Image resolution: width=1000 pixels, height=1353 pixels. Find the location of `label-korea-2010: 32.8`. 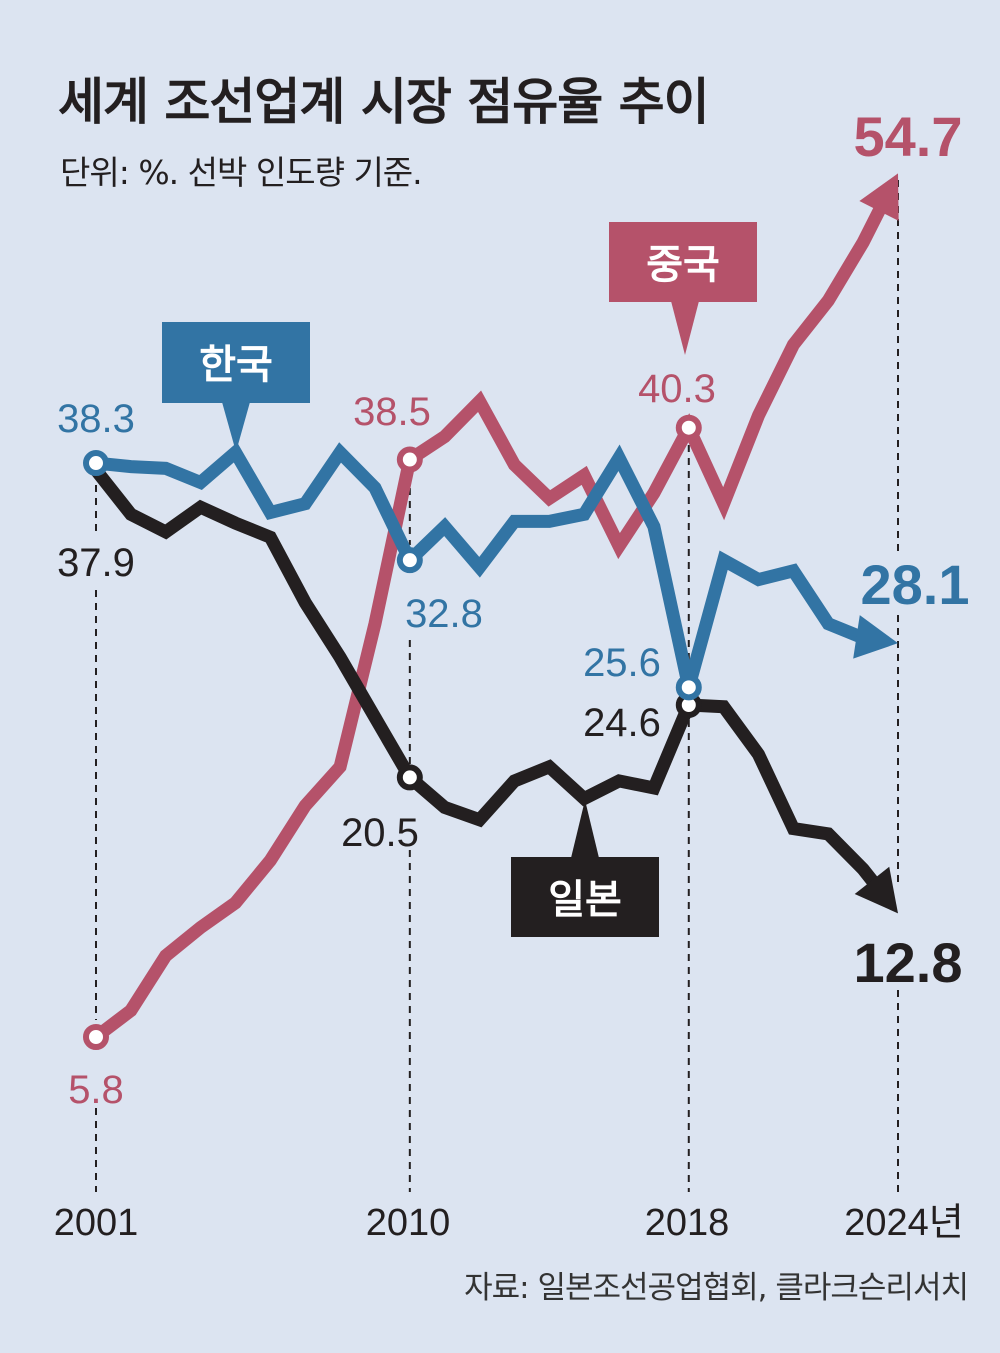

label-korea-2010: 32.8 is located at coordinates (444, 614).